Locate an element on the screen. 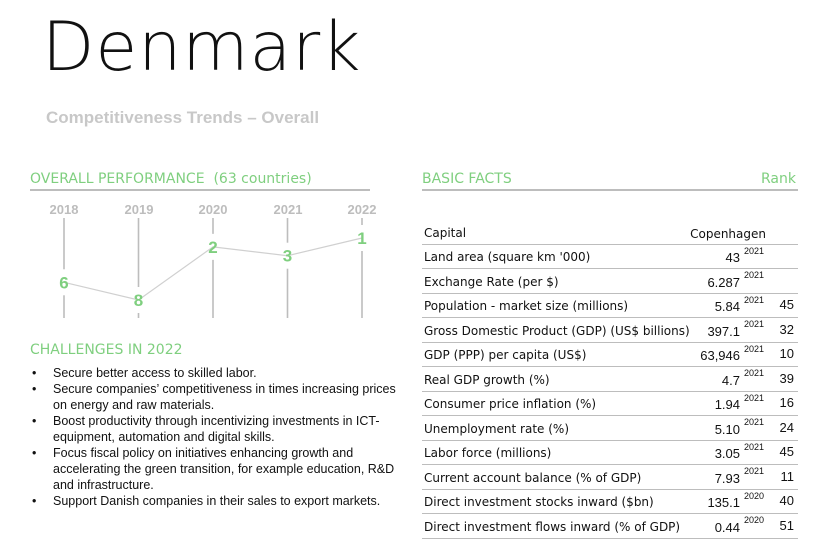 The image size is (813, 559). fact-value: 1.94 is located at coordinates (727, 404).